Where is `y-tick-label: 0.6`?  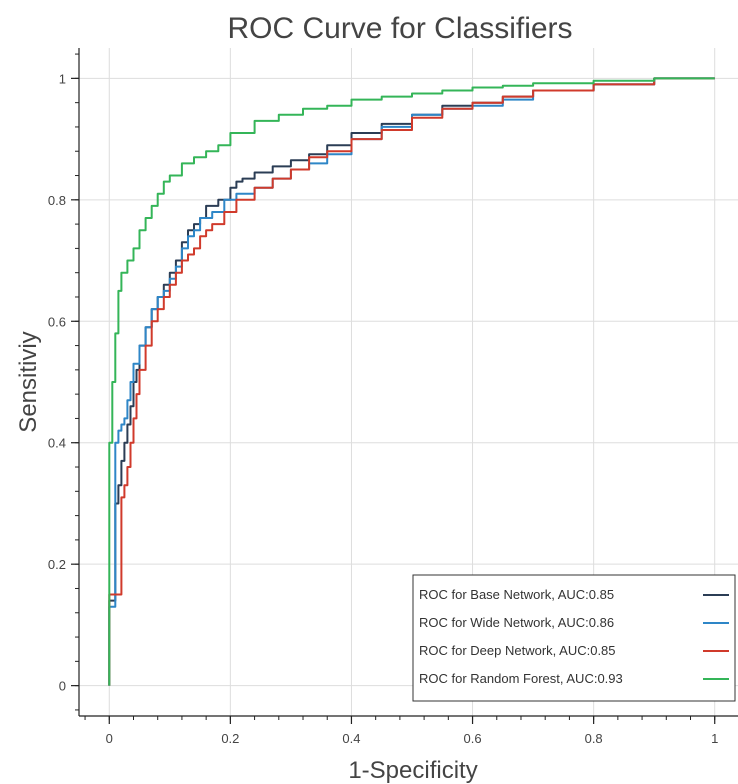
y-tick-label: 0.6 is located at coordinates (57, 321).